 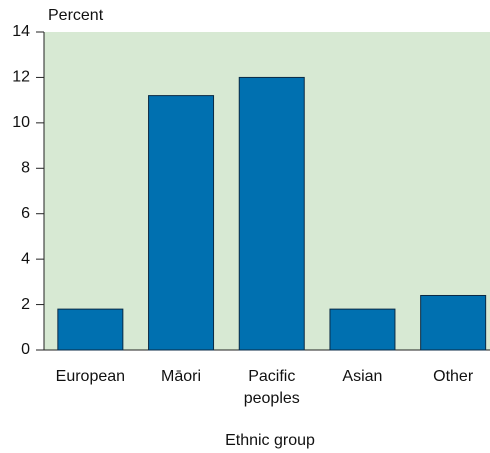 I want to click on y-tick-label: 10, so click(x=21, y=122).